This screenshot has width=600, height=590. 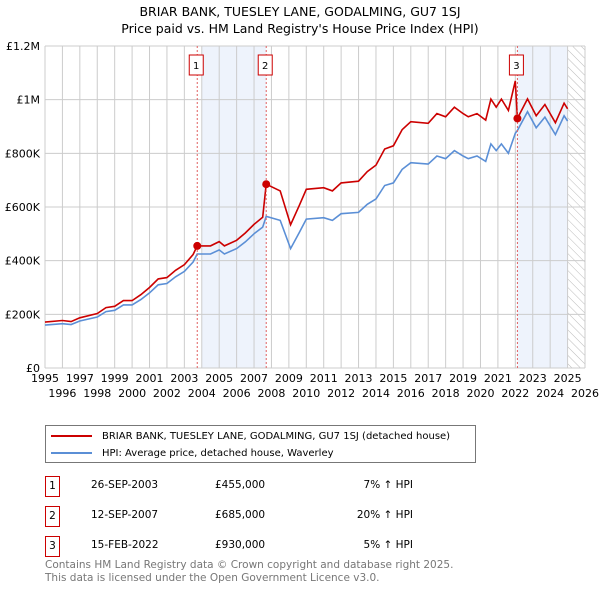 I want to click on x-tick-label: 2004, so click(x=202, y=393).